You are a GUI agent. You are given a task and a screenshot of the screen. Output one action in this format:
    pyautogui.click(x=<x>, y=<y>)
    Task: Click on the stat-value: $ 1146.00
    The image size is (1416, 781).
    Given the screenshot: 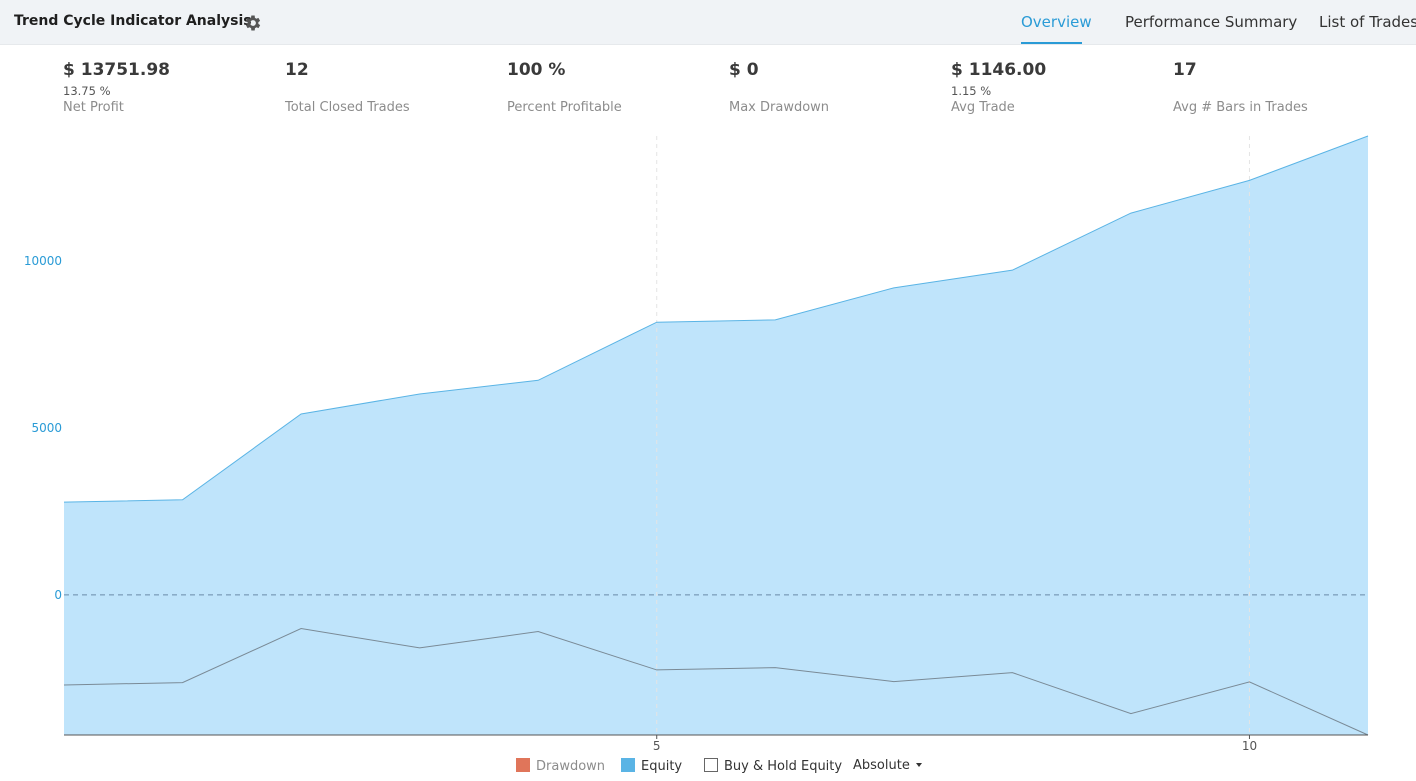 What is the action you would take?
    pyautogui.click(x=999, y=70)
    